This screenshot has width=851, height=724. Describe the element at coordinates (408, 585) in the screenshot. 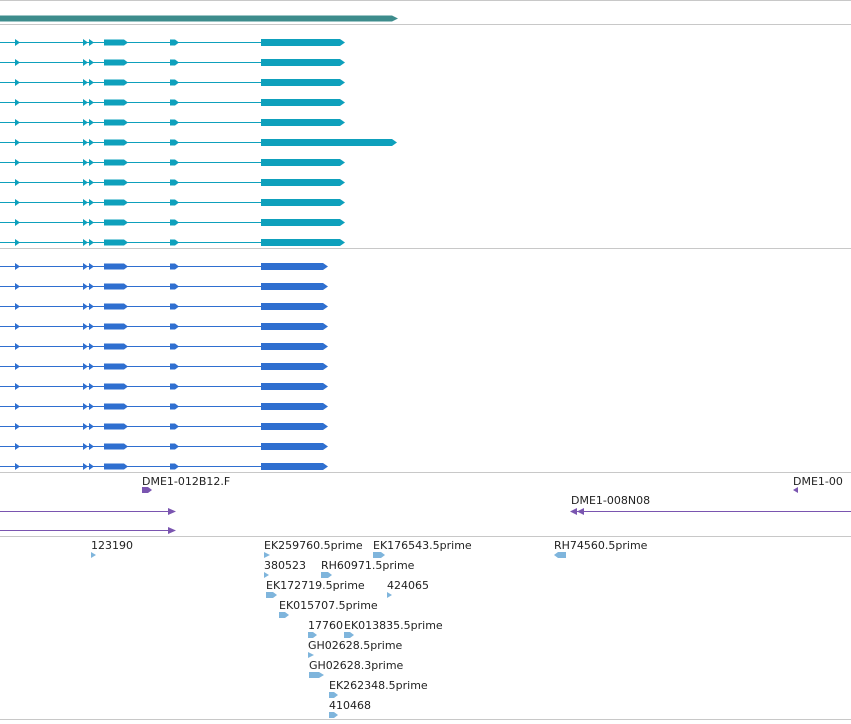

I see `est-label: 424065` at that location.